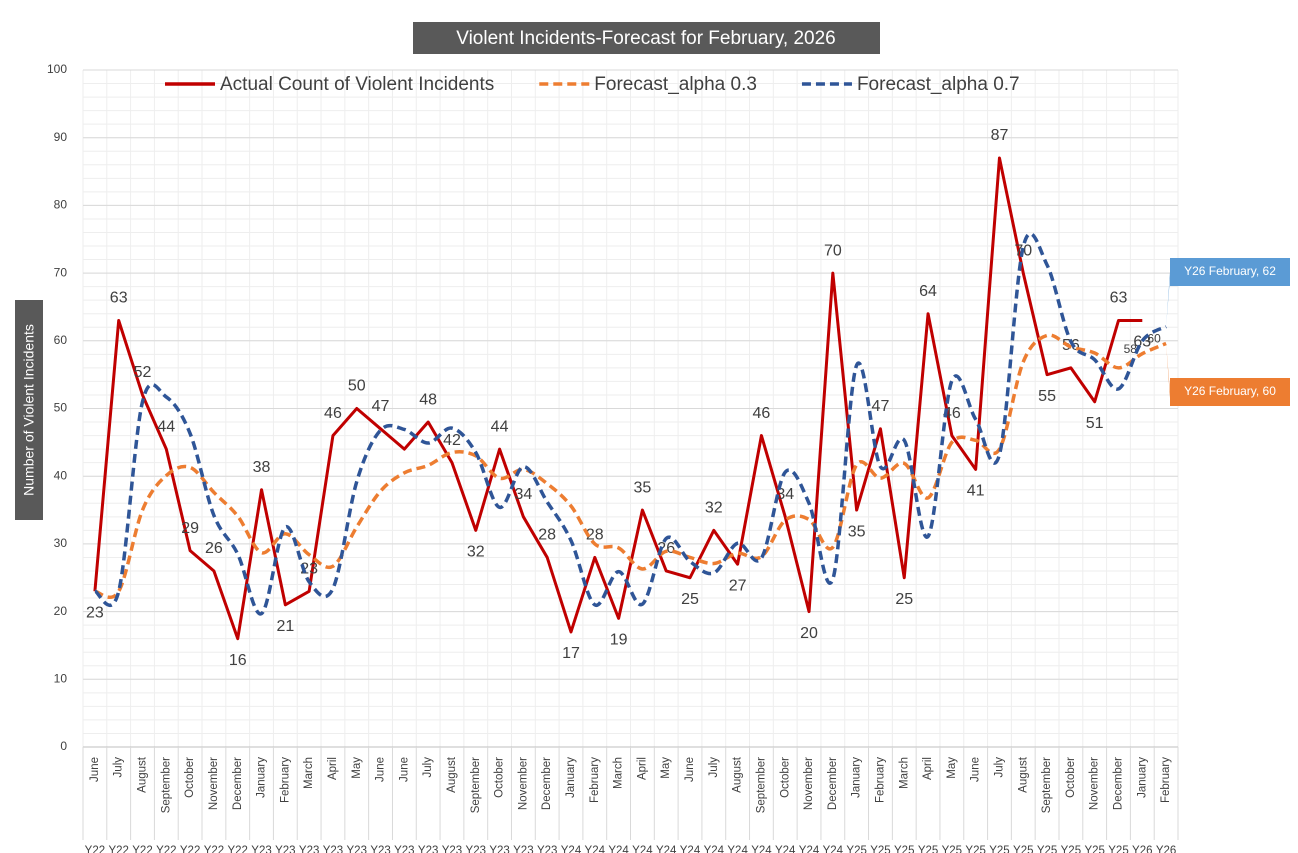 The image size is (1298, 853). What do you see at coordinates (1230, 271) in the screenshot?
I see `annotation: Y26 February, 62` at bounding box center [1230, 271].